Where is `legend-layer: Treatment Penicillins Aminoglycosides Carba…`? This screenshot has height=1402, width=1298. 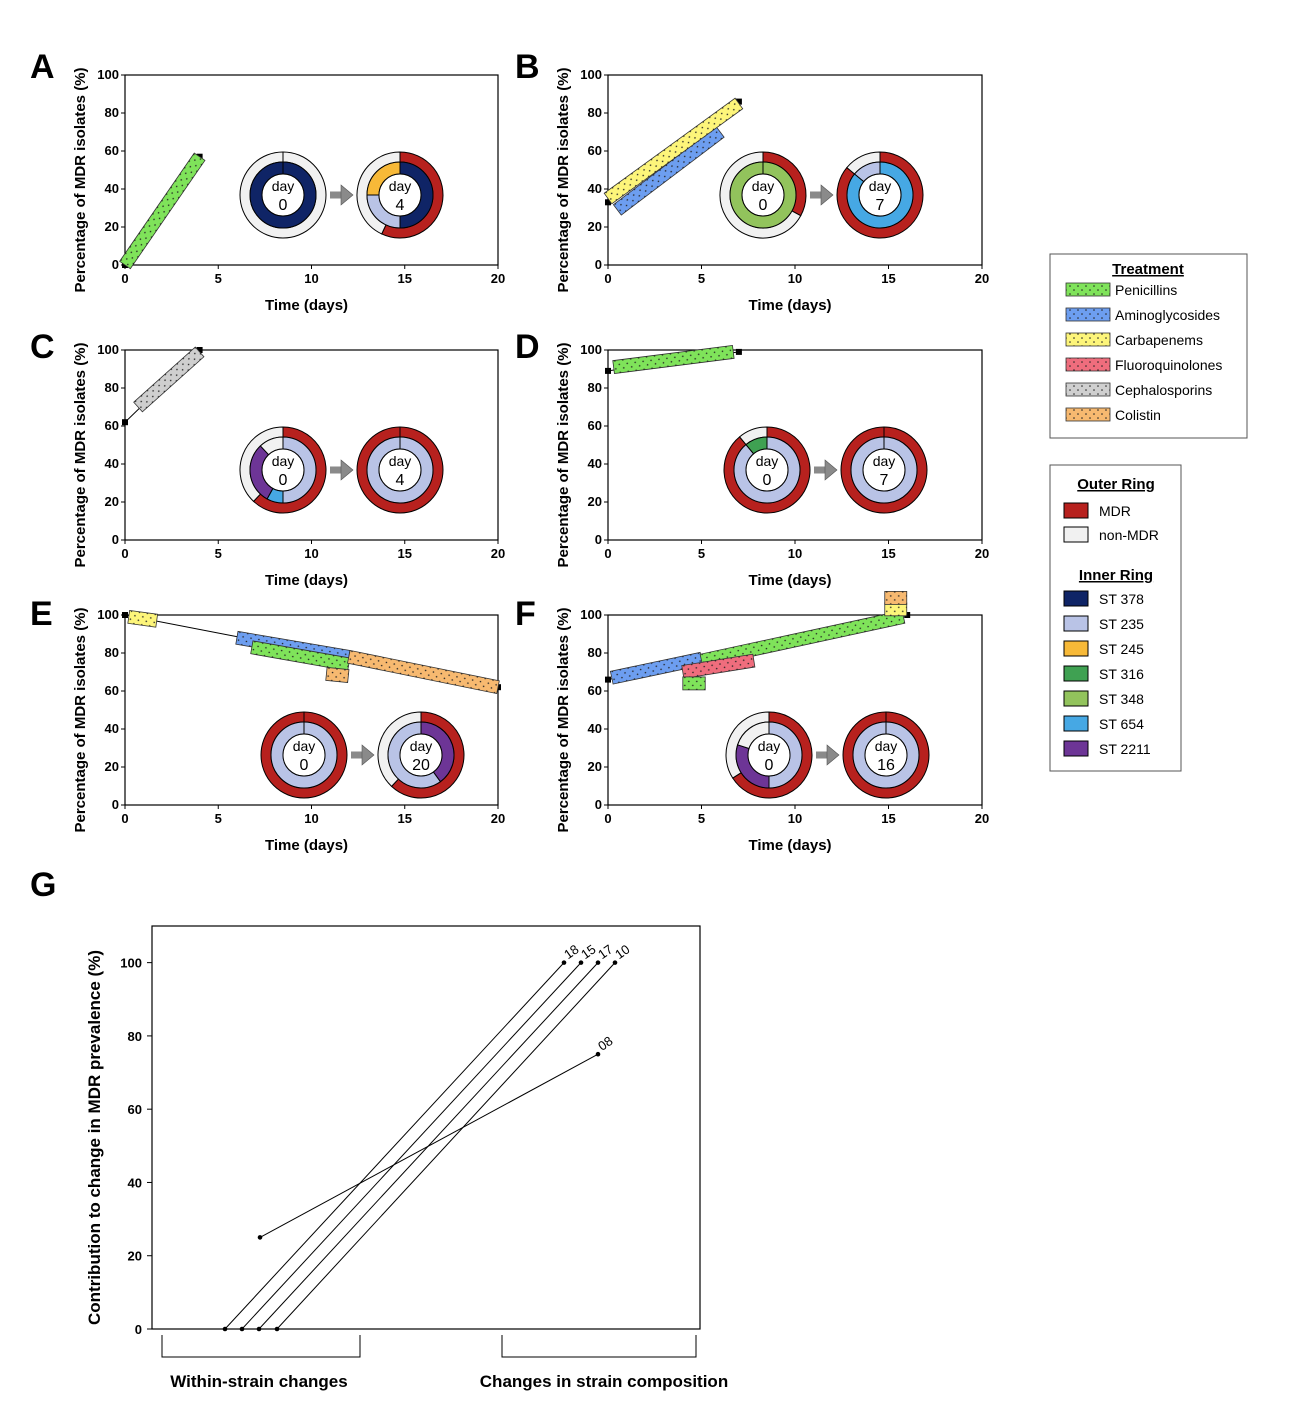
legend-layer: Treatment Penicillins Aminoglycosides Carba… is located at coordinates (1148, 512).